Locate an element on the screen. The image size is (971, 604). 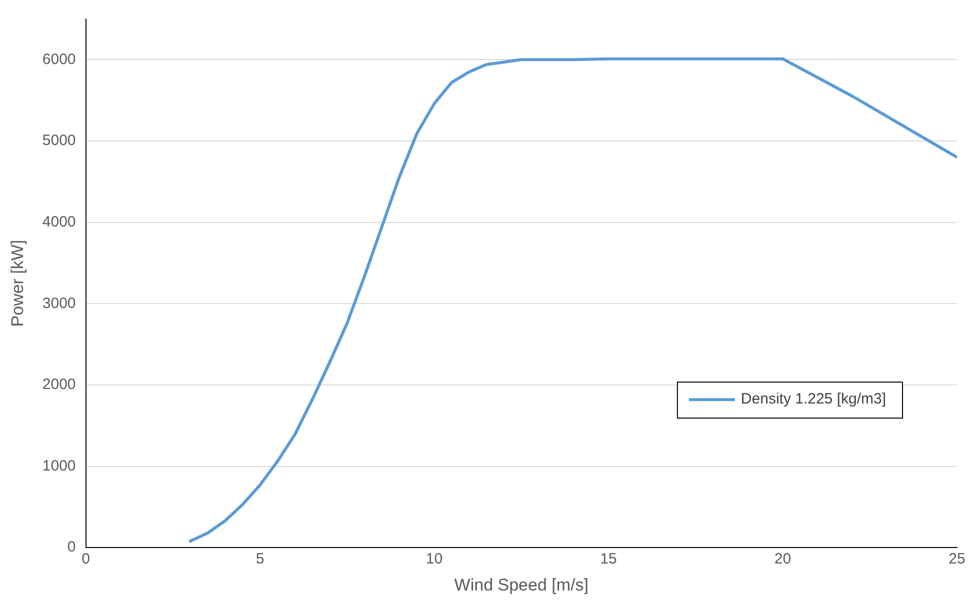
legend-label: Density 1.225 [kg/m3] is located at coordinates (813, 399).